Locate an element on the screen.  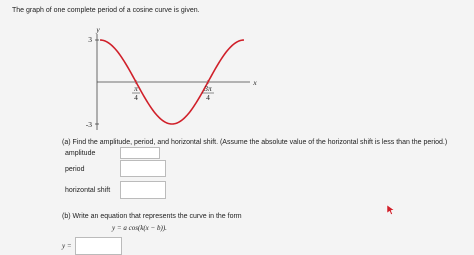
amplitude-input is located at coordinates (140, 153).